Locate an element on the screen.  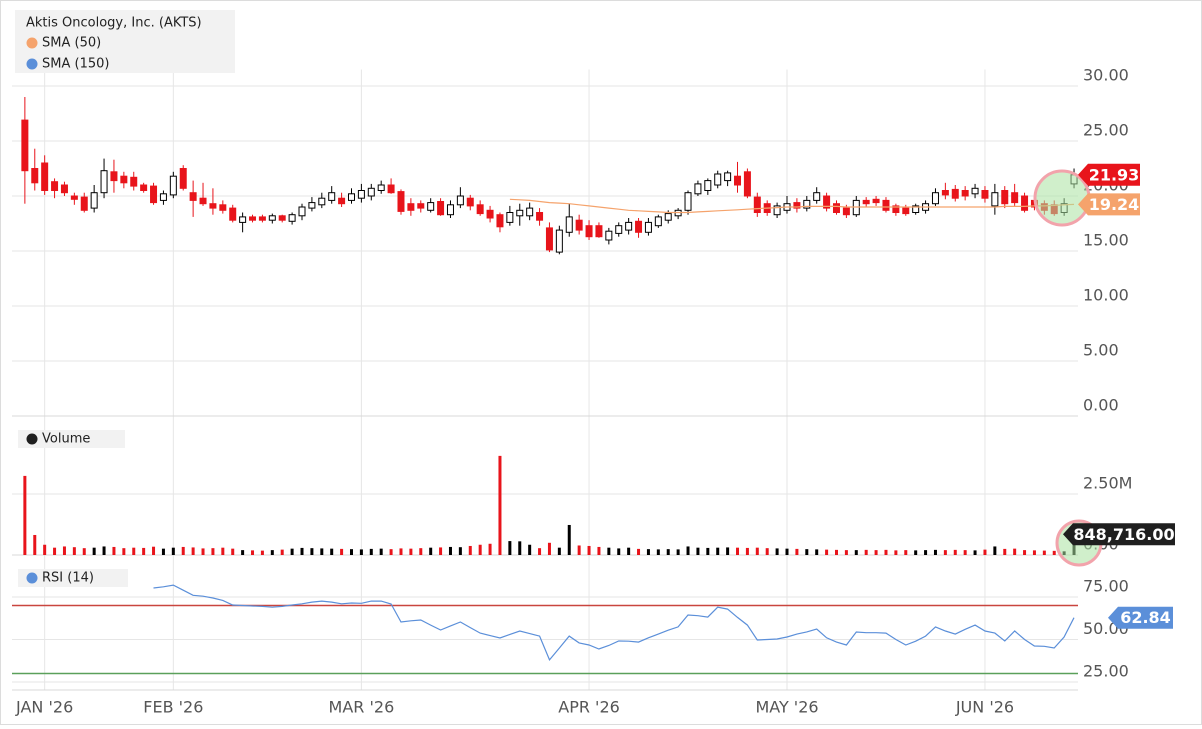
value-badge-label: 848,716.00 is located at coordinates (1123, 534).